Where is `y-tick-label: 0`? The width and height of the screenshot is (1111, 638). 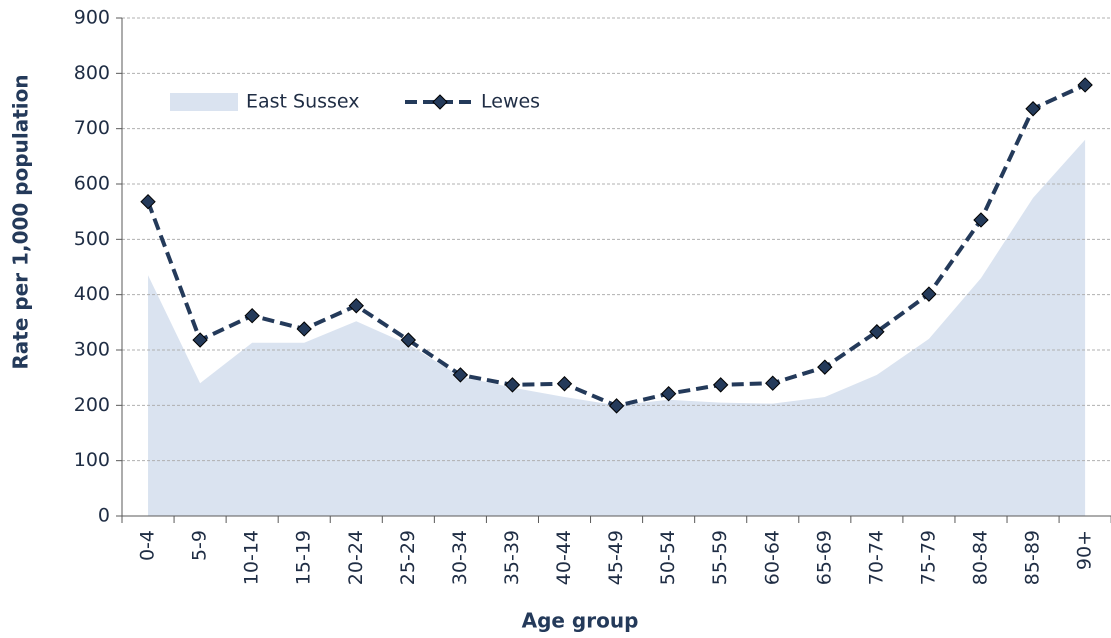
y-tick-label: 0 is located at coordinates (104, 516).